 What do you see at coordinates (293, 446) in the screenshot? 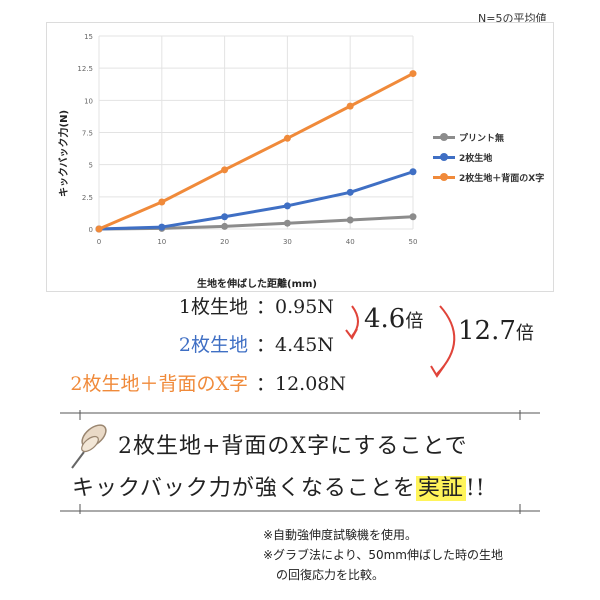
I see `banner-line-1: 2枚生地+背面のX字にすることで` at bounding box center [293, 446].